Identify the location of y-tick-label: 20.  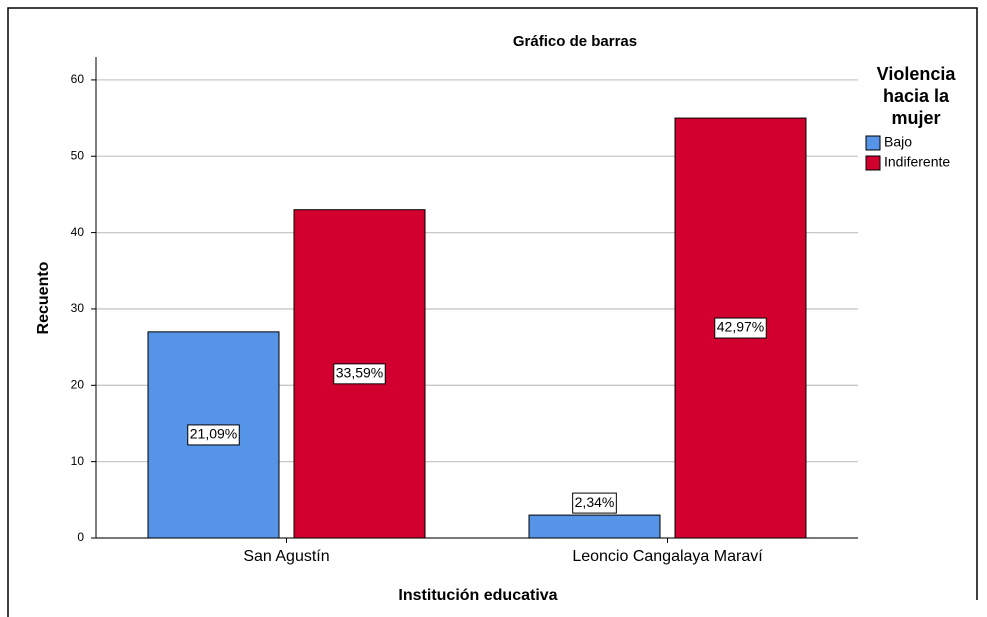
(78, 384).